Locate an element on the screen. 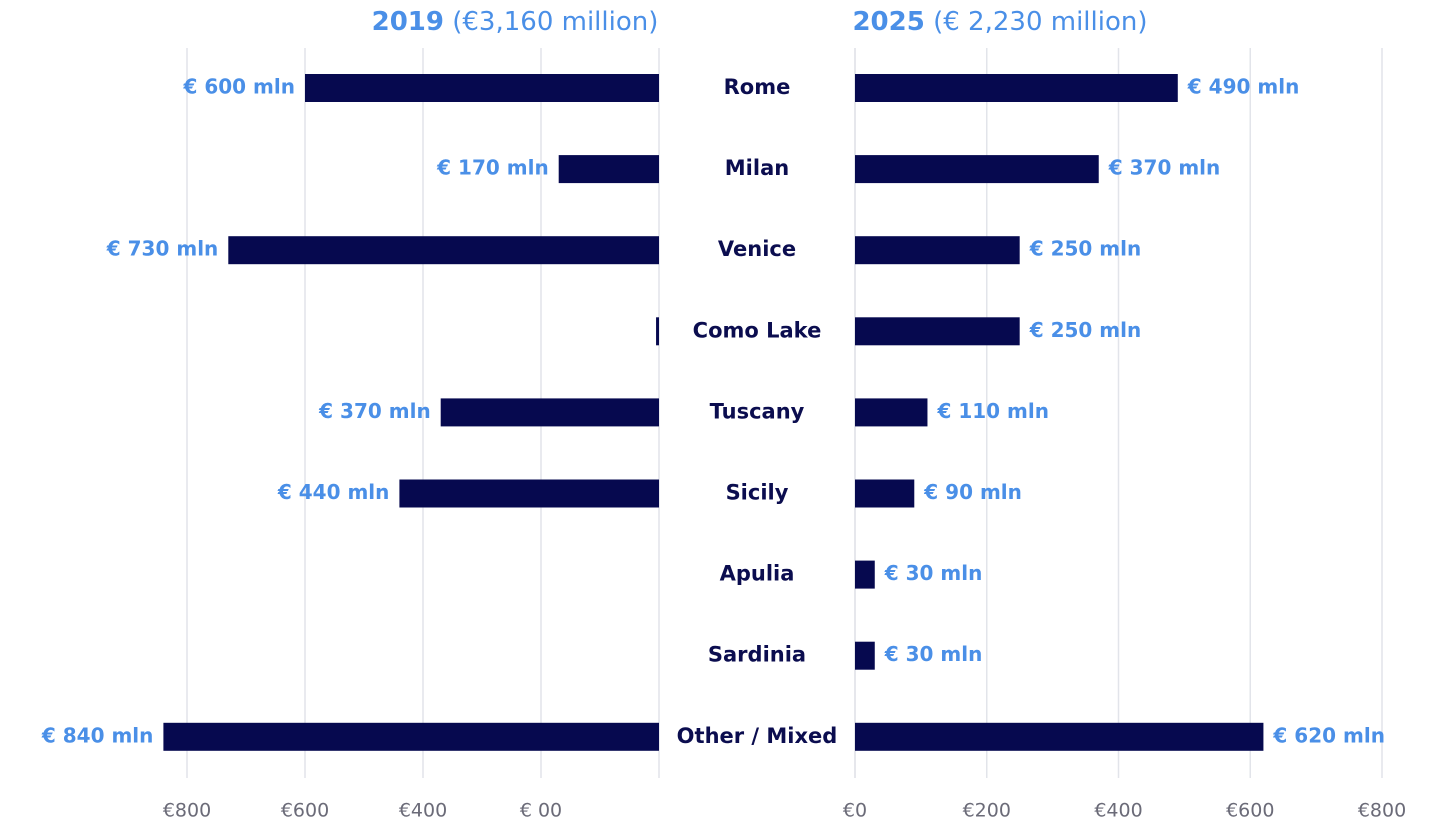 The width and height of the screenshot is (1430, 826). category-label: Rome is located at coordinates (757, 87).